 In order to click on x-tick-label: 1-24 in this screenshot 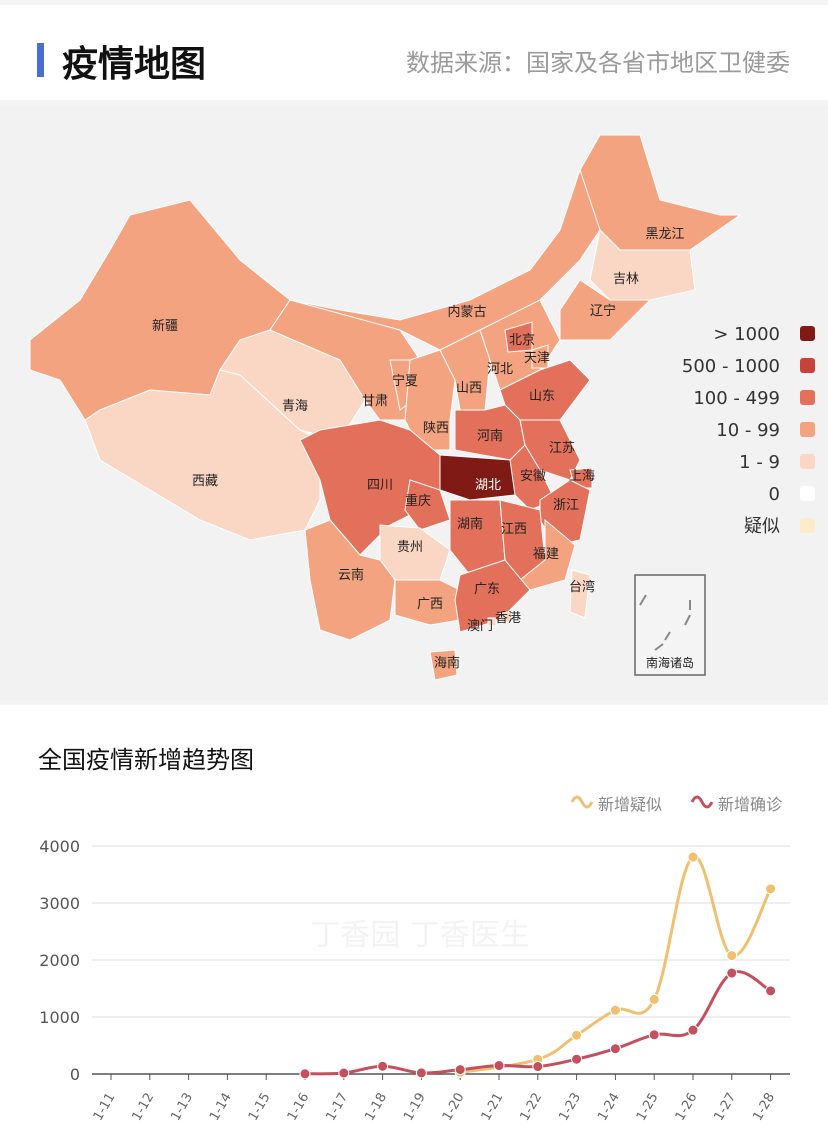, I will do `click(609, 1107)`.